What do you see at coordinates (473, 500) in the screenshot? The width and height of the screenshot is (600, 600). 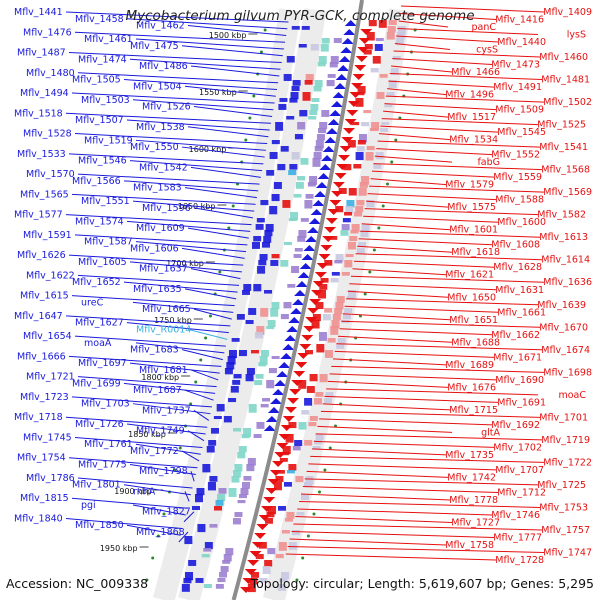 I see `right-gene-label: Mflv_1778` at bounding box center [473, 500].